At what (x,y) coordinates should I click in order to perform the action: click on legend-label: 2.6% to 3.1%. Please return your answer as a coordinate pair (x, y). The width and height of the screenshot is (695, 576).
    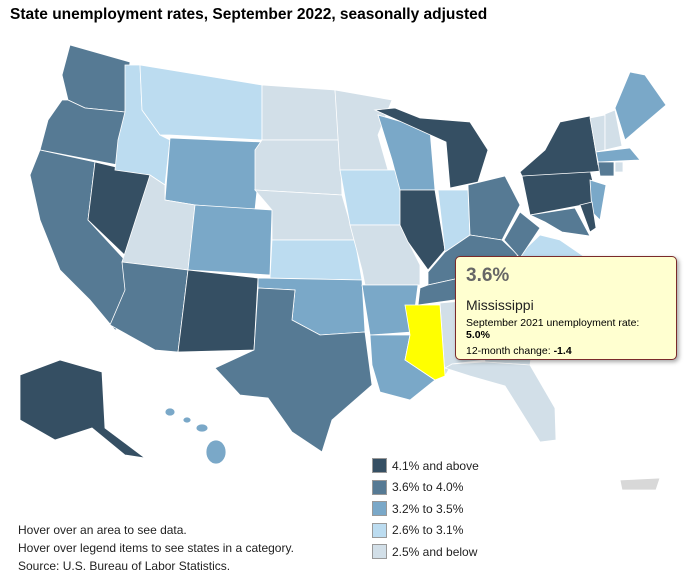
    Looking at the image, I should click on (428, 530).